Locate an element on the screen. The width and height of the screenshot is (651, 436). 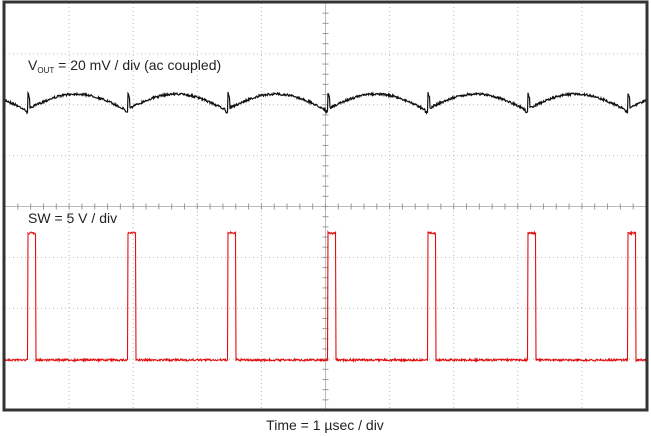
time-label: Time = 1 µsec / div is located at coordinates (325, 425).